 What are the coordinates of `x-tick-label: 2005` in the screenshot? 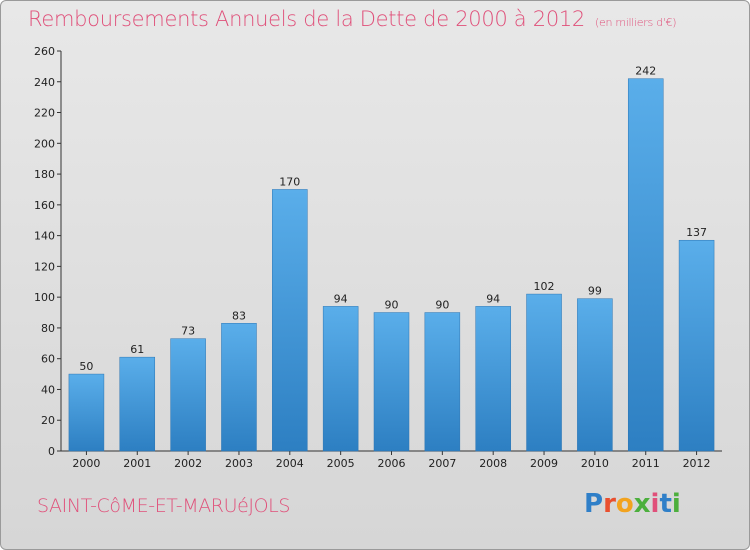 It's located at (341, 463).